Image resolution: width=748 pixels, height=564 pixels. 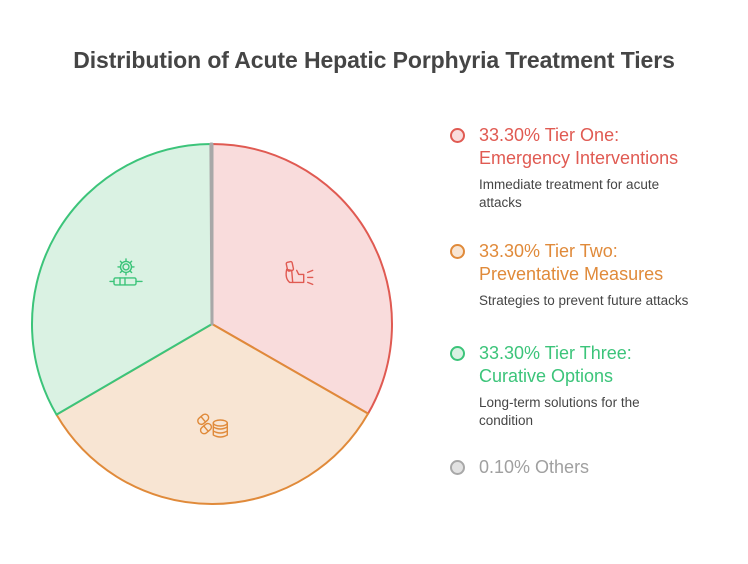 What do you see at coordinates (534, 467) in the screenshot?
I see `legend-heading-line1: 0.10% Others` at bounding box center [534, 467].